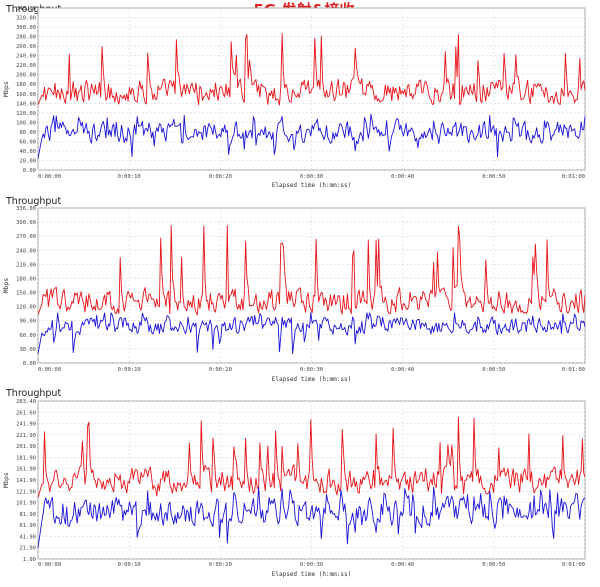 Image resolution: width=600 pixels, height=587 pixels. I want to click on y-tick-label: 100.00, so click(26, 123).